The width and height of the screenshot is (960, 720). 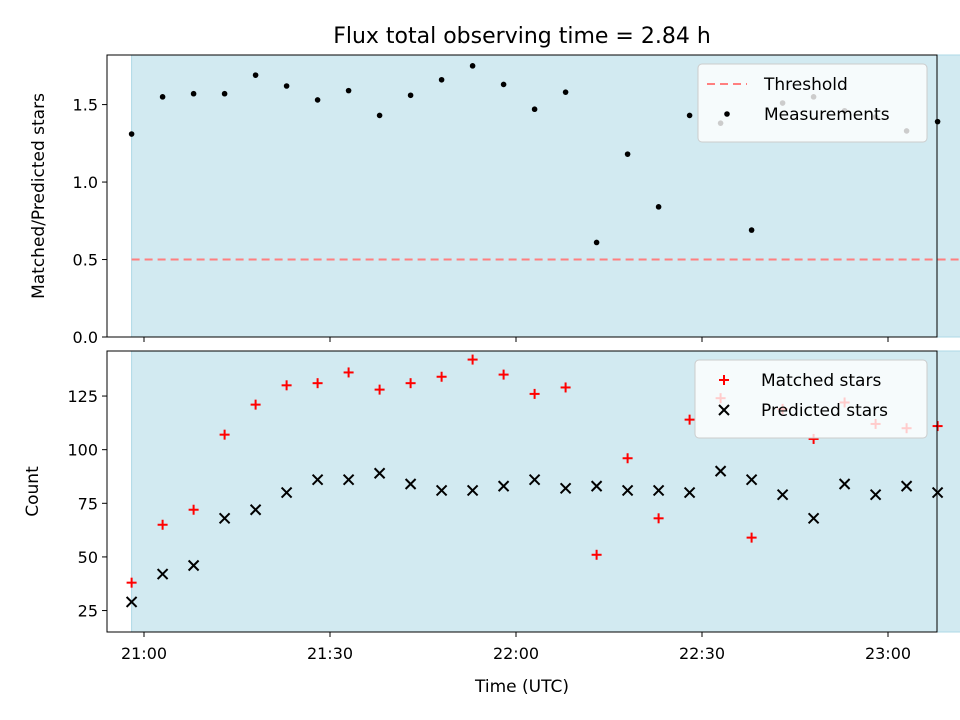 I want to click on point-1-1-5-b, so click(x=286, y=492).